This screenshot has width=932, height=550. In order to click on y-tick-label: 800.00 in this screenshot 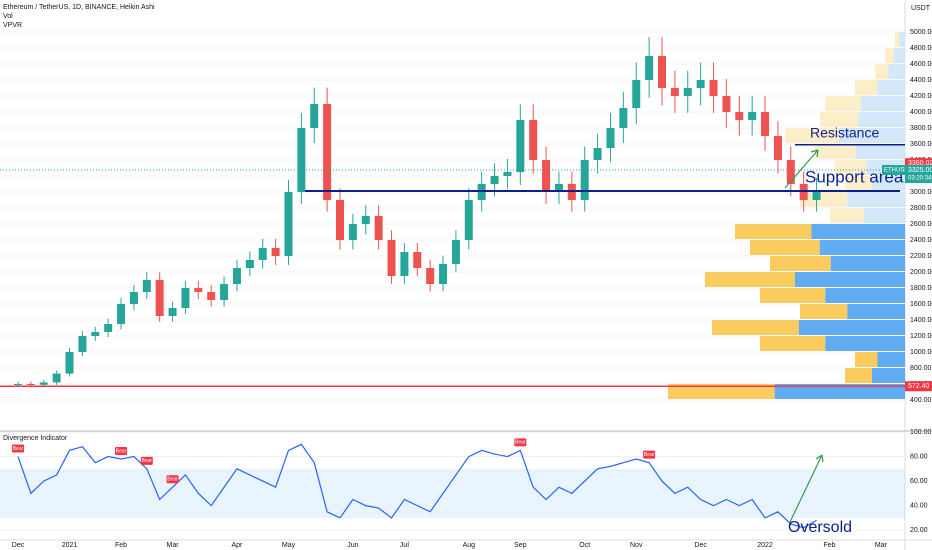, I will do `click(921, 368)`.